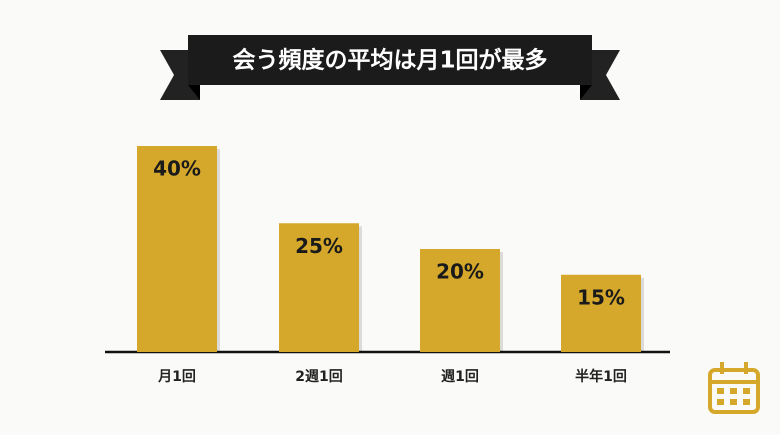 Image resolution: width=780 pixels, height=435 pixels. Describe the element at coordinates (319, 246) in the screenshot. I see `value-label: 25%` at that location.